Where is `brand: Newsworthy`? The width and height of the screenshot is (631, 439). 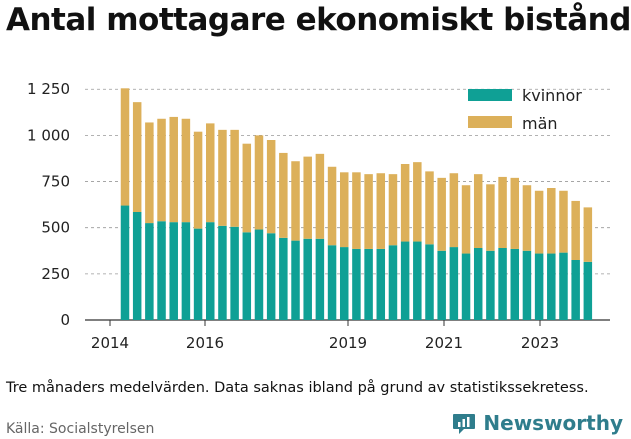 brand: Newsworthy is located at coordinates (537, 423).